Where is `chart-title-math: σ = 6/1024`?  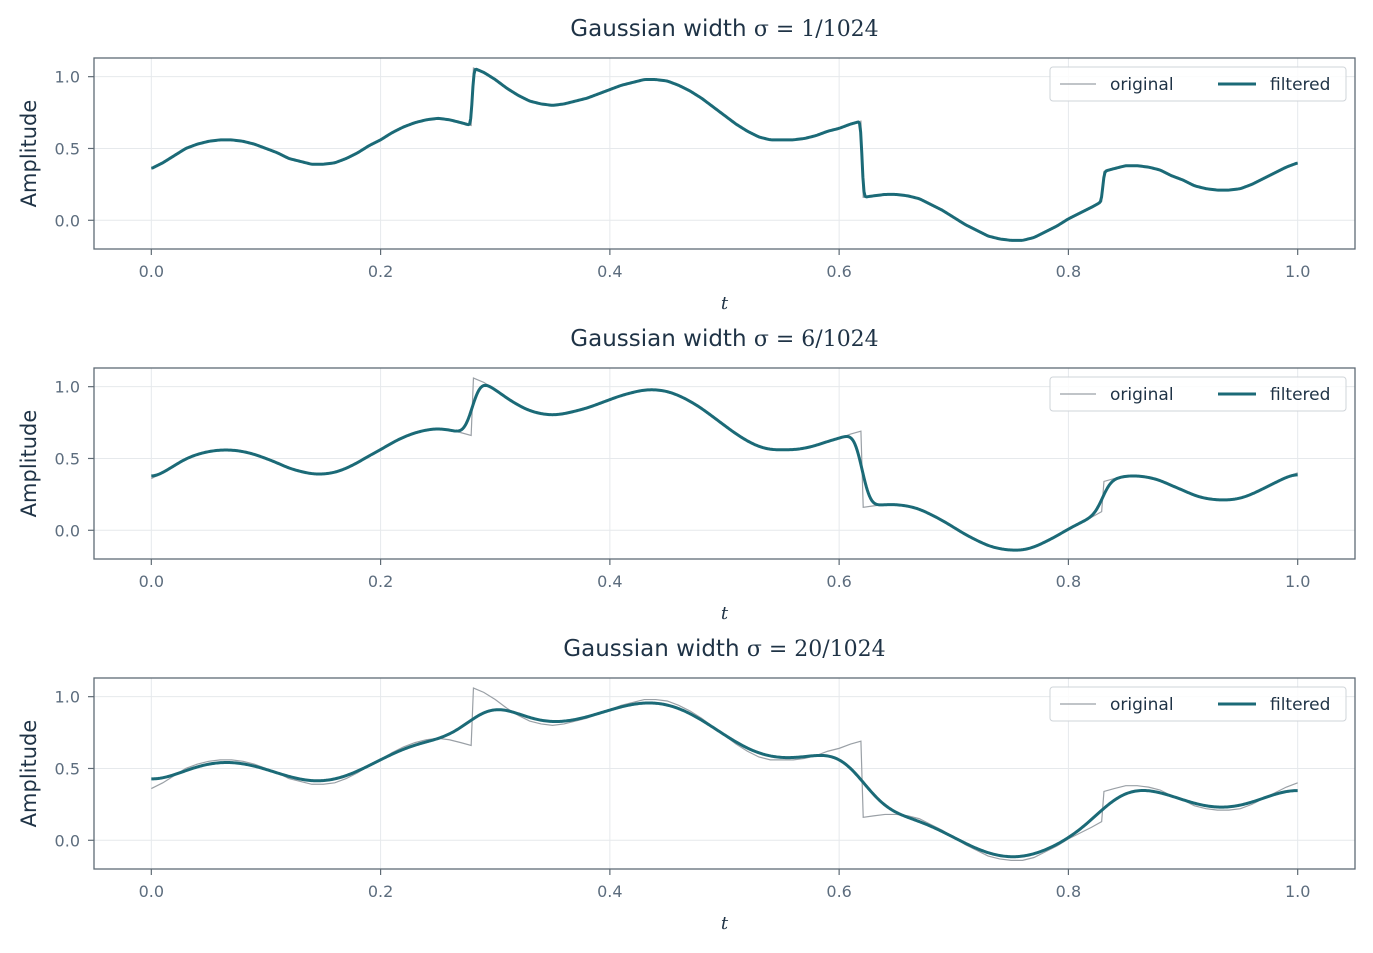 chart-title-math: σ = 6/1024 is located at coordinates (816, 339).